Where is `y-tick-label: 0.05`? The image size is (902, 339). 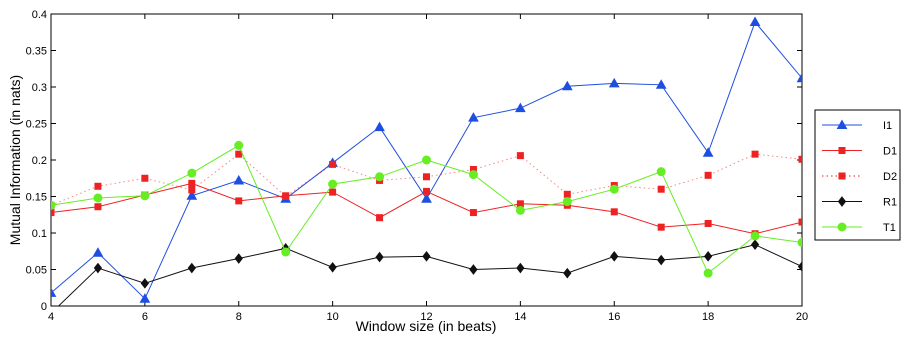
y-tick-label: 0.05 is located at coordinates (36, 271).